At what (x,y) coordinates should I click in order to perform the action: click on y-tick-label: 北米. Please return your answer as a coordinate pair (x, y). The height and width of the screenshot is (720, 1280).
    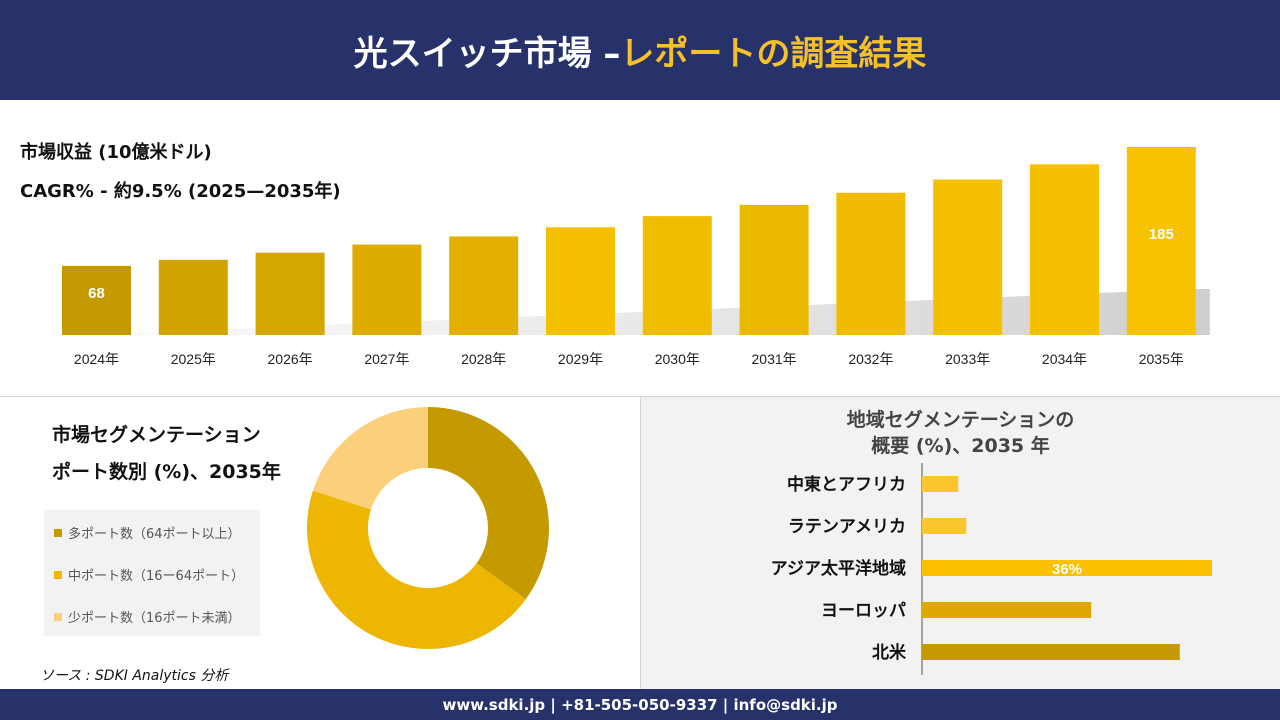
    Looking at the image, I should click on (889, 652).